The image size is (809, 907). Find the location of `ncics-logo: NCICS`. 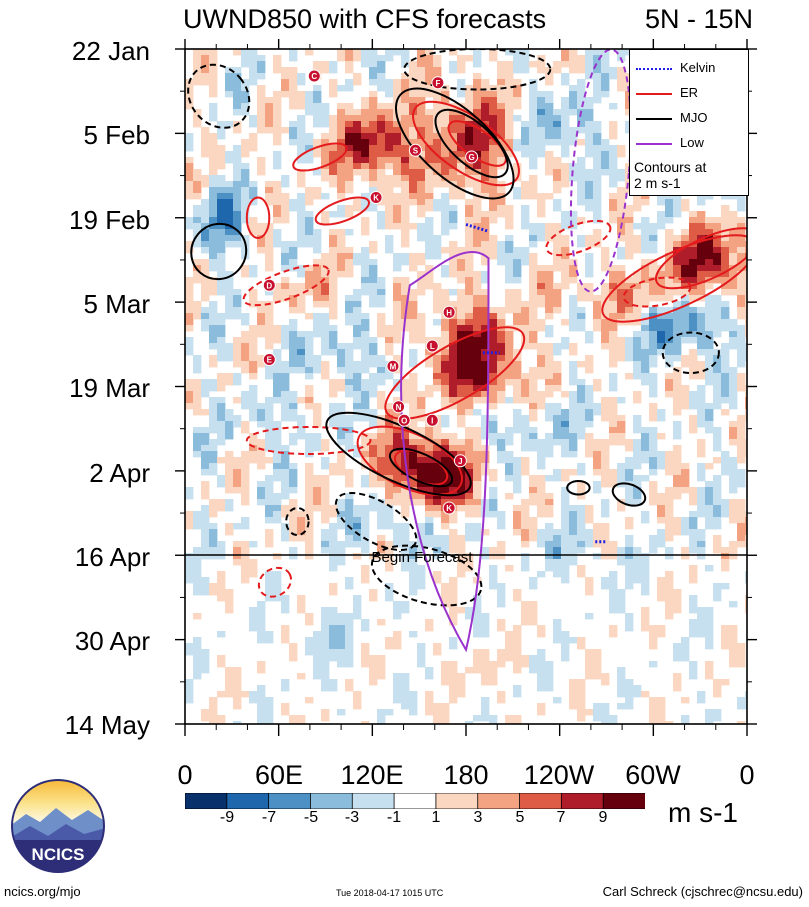

ncics-logo: NCICS is located at coordinates (58, 826).